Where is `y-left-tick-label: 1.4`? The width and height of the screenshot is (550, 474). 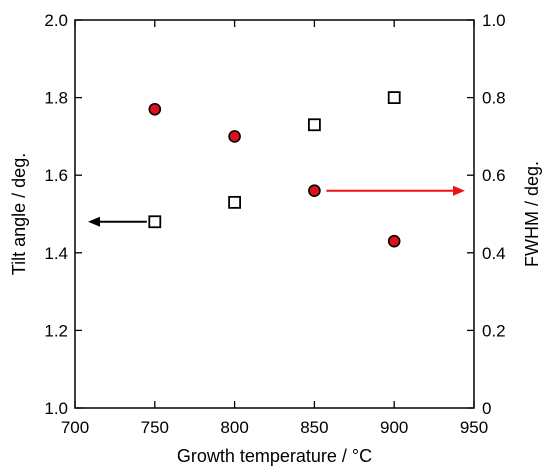 y-left-tick-label: 1.4 is located at coordinates (56, 253).